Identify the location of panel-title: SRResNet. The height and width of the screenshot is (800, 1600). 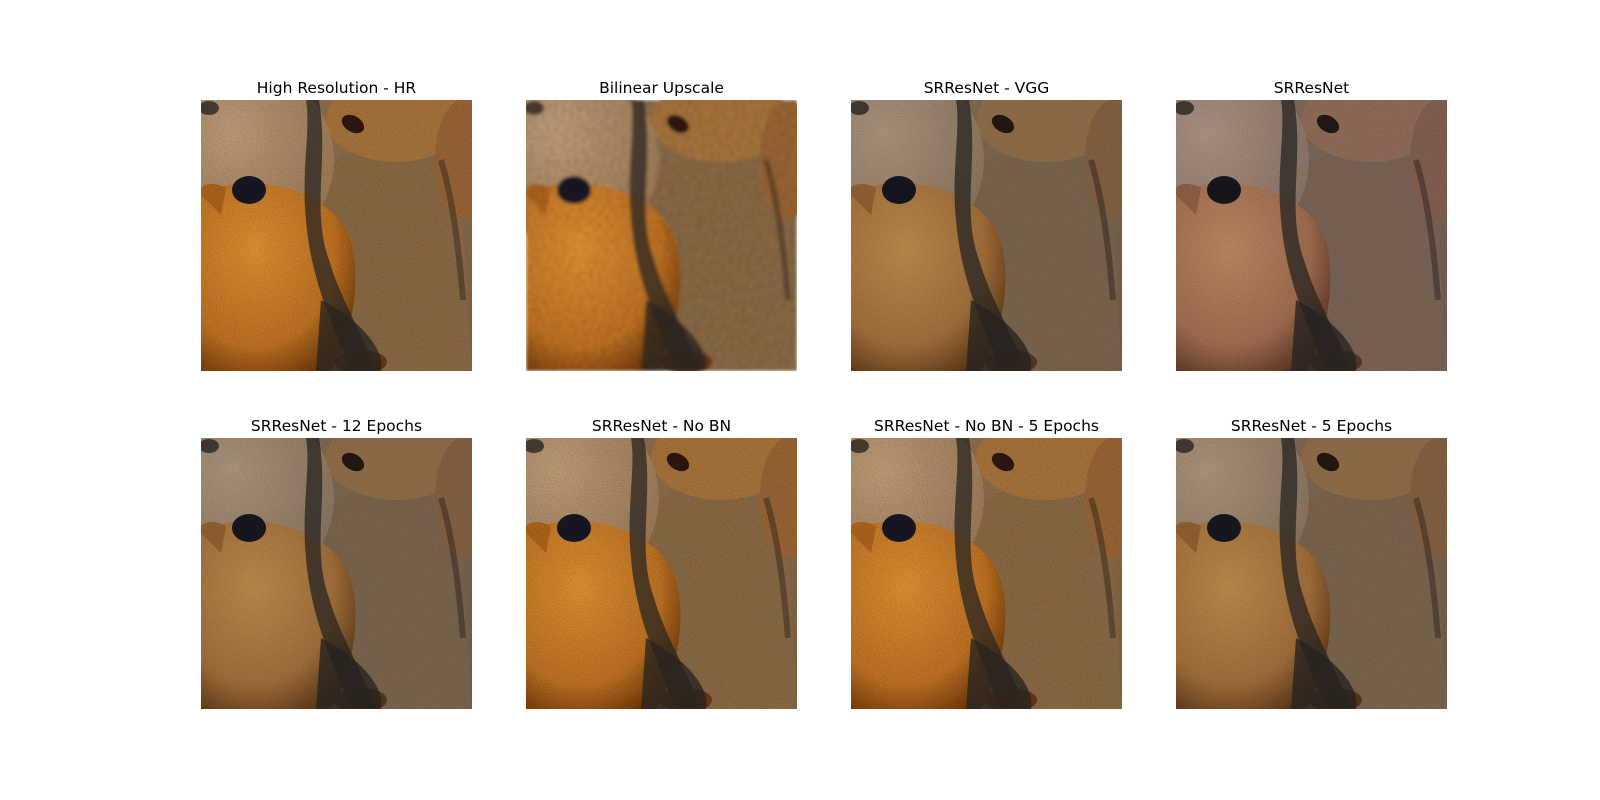
(1311, 88).